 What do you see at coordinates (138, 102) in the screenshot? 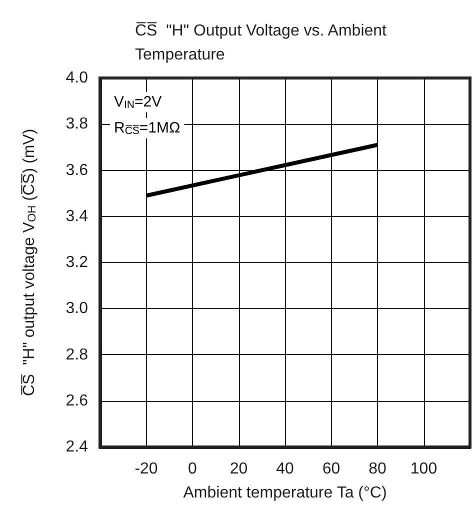
I see `annotation: VIN=2V` at bounding box center [138, 102].